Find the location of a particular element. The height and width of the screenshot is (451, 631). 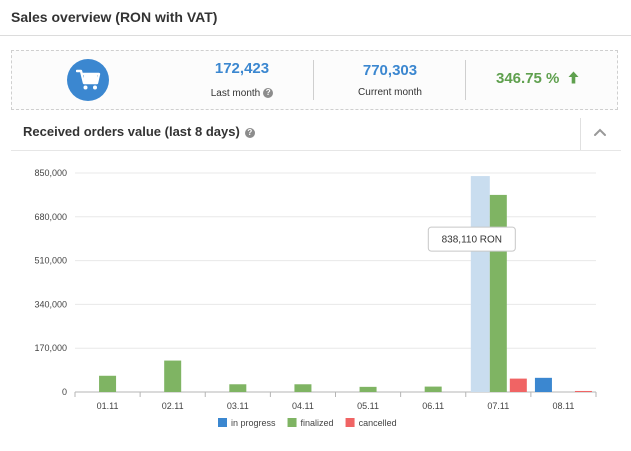

tooltip-text: 838,110 RON is located at coordinates (472, 240).